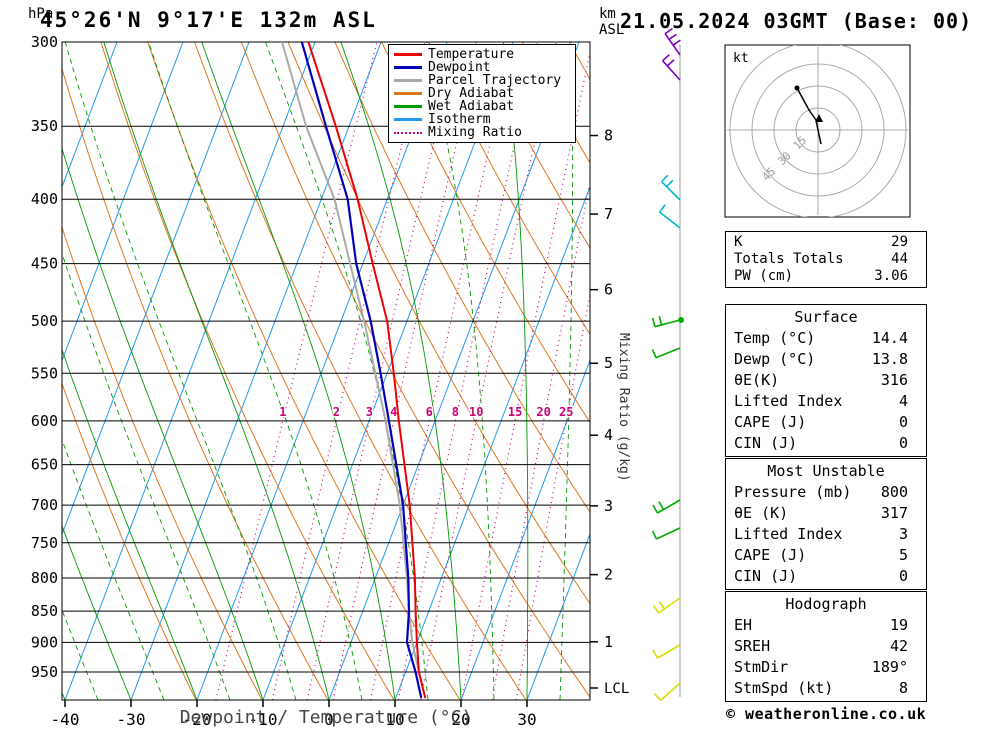 The height and width of the screenshot is (733, 1000). I want to click on mixing-ratio-value-label: 15, so click(515, 412).